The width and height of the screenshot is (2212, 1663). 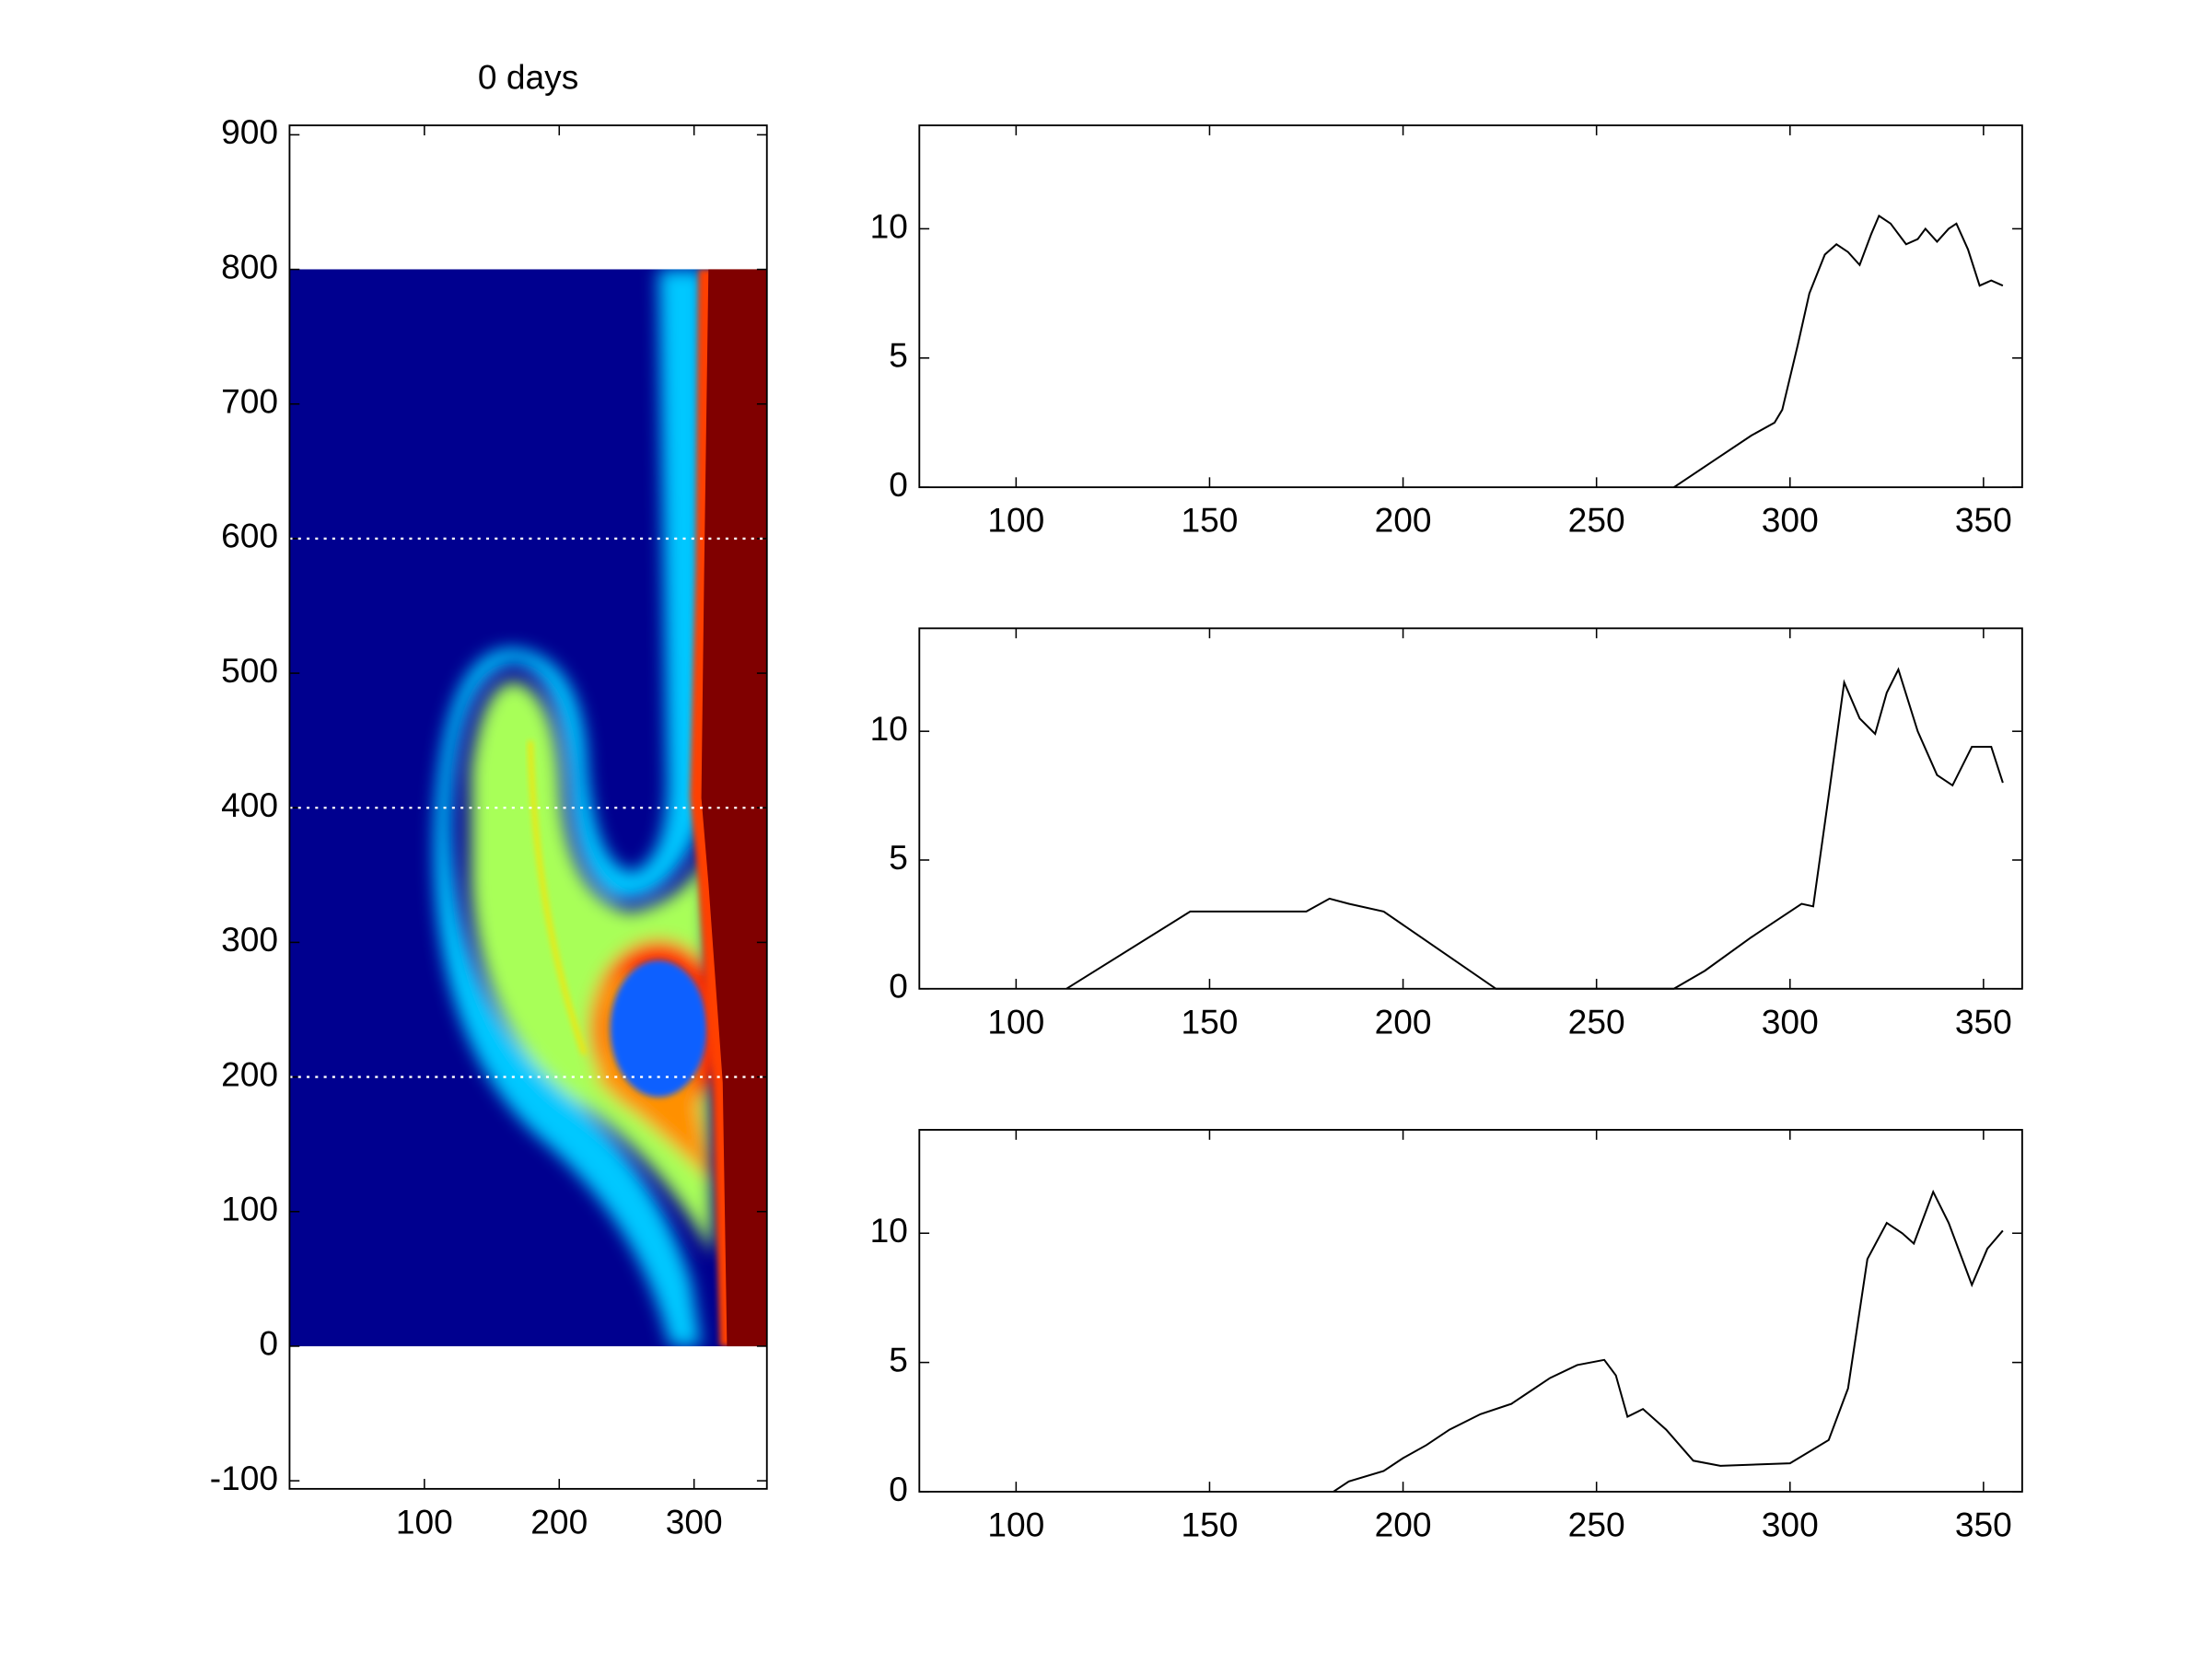 I want to click on chart-title: 0 days, so click(x=528, y=77).